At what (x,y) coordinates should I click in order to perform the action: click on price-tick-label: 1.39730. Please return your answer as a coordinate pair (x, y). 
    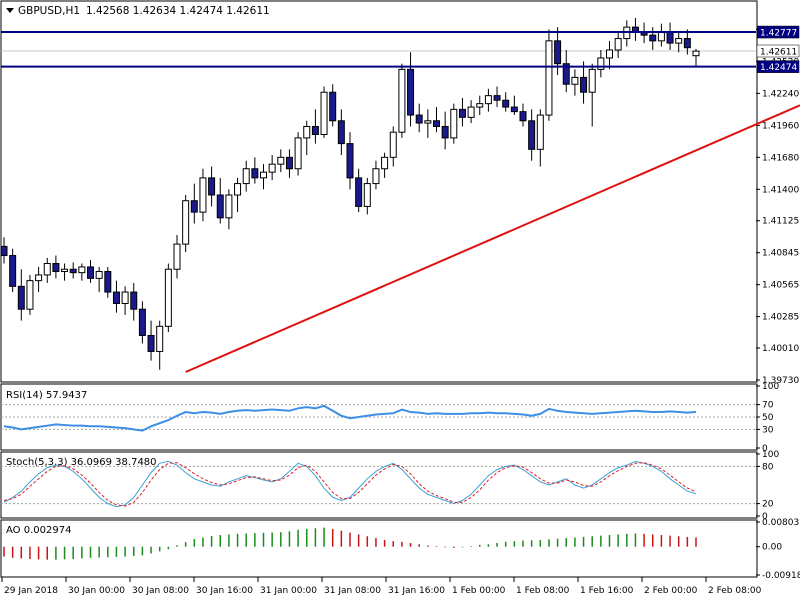
    Looking at the image, I should click on (780, 381).